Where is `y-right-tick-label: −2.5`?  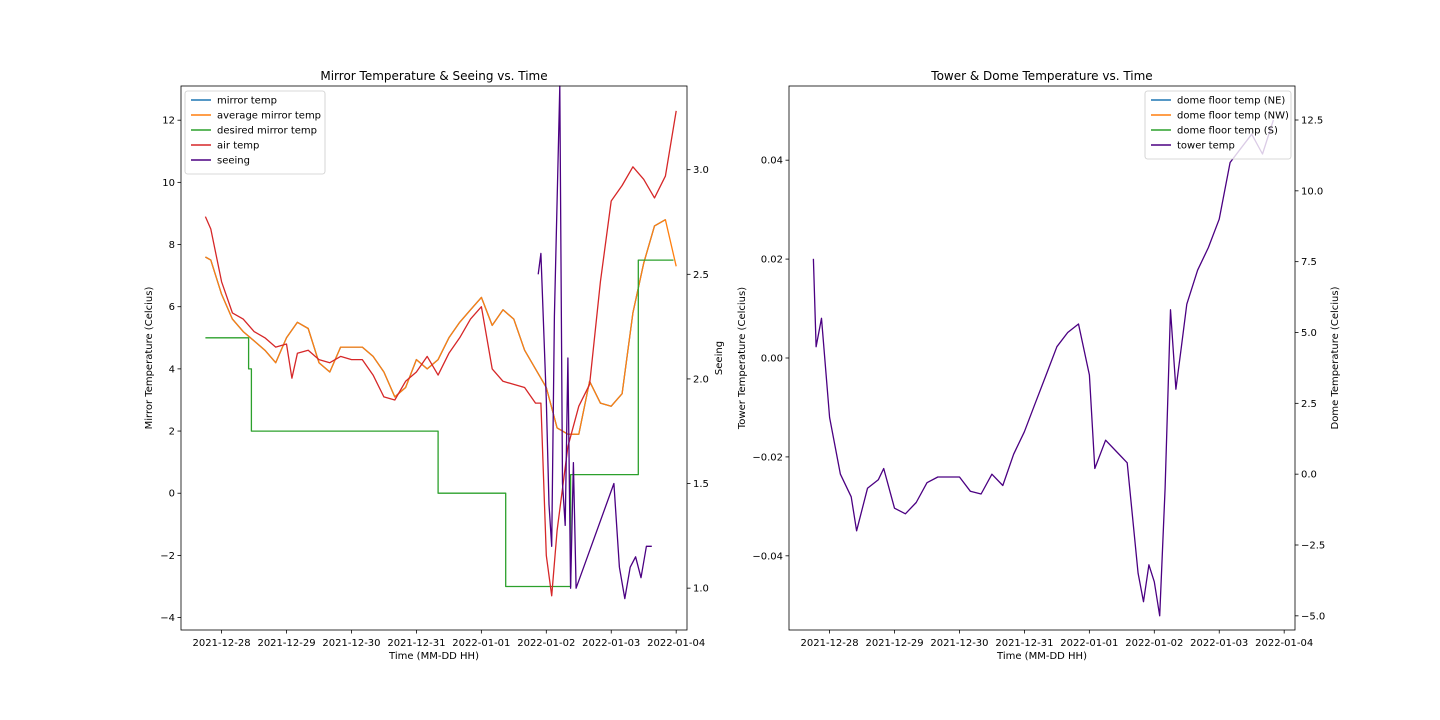
y-right-tick-label: −2.5 is located at coordinates (1313, 546).